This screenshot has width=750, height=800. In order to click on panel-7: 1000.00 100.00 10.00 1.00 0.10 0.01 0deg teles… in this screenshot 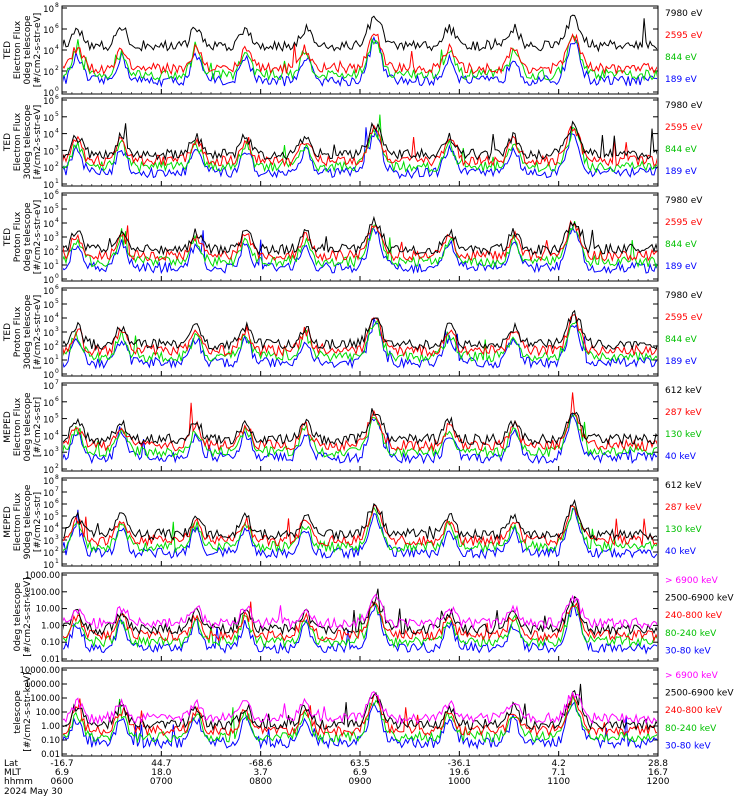, I will do `click(373, 618)`.